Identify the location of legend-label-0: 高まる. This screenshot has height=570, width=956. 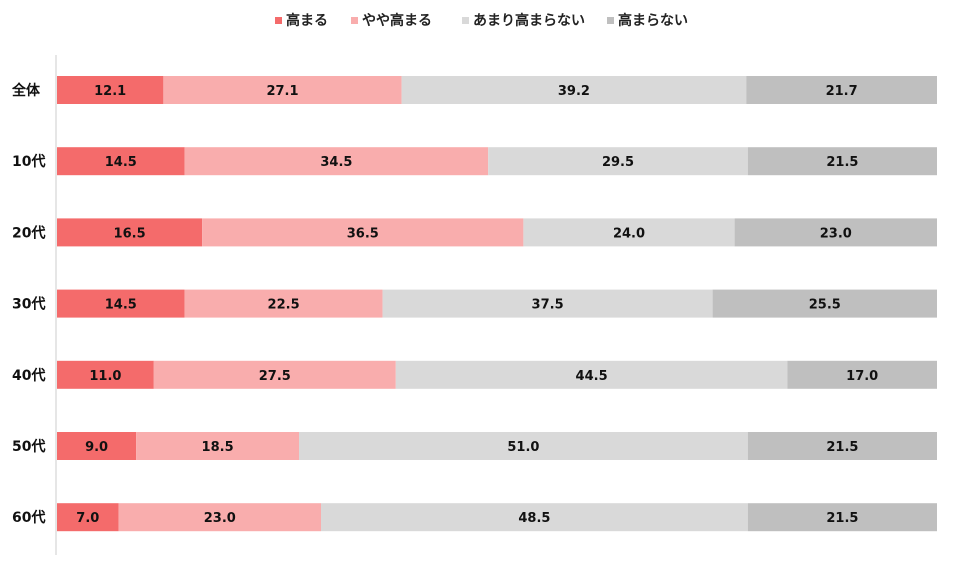
(307, 20).